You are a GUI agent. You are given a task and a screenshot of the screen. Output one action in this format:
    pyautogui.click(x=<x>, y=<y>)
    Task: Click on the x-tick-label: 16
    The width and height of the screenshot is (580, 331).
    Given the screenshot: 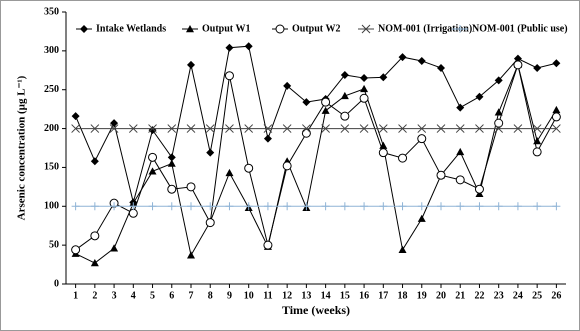 What is the action you would take?
    pyautogui.click(x=364, y=295)
    